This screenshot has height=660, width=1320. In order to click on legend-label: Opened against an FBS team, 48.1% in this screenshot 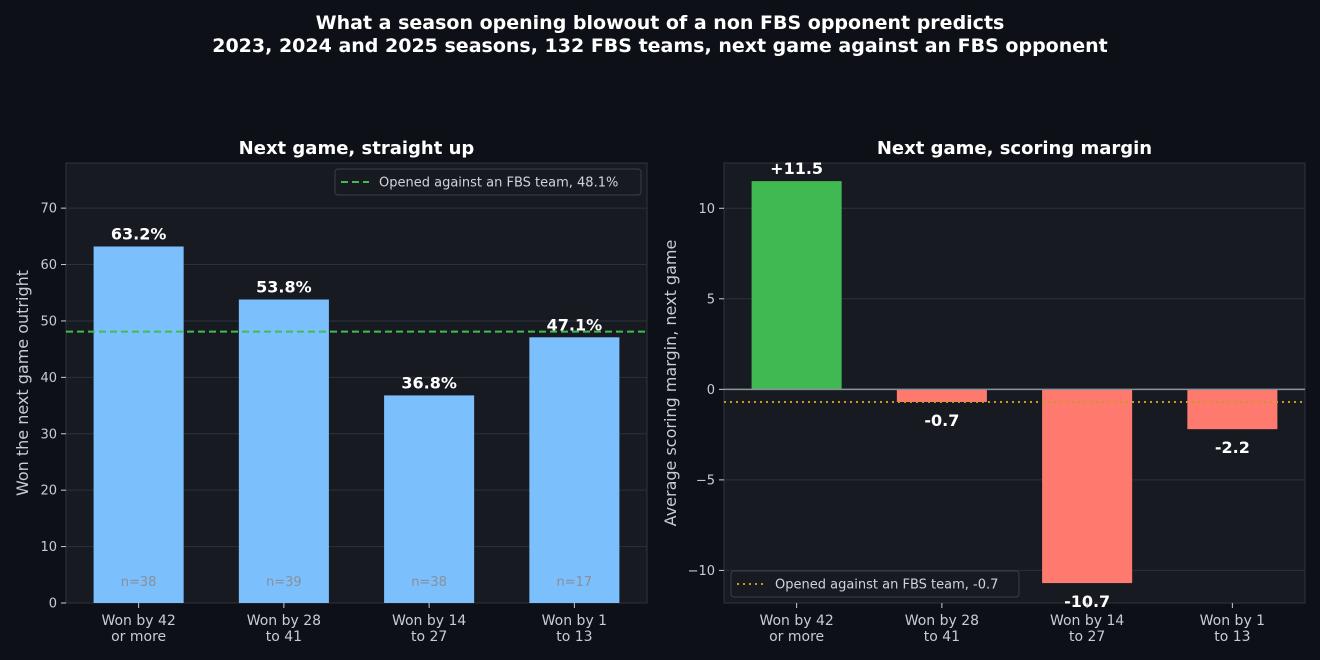, I will do `click(498, 183)`.